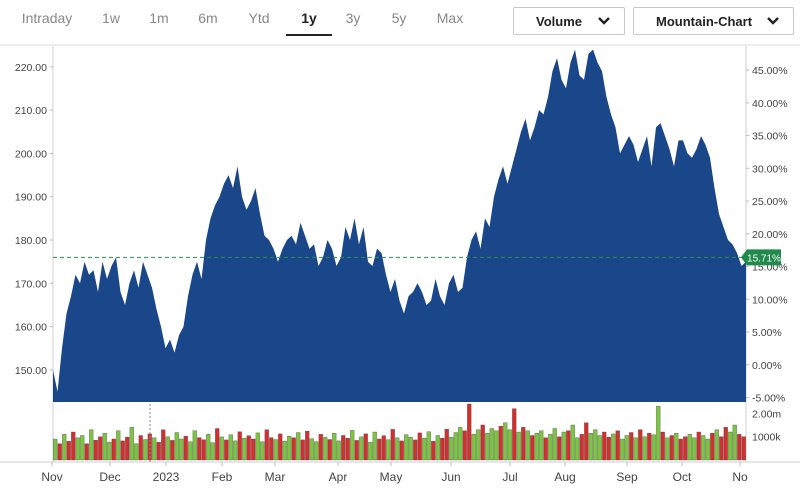 The image size is (800, 489). Describe the element at coordinates (208, 18) in the screenshot. I see `range-tab-6m: 6m` at that location.